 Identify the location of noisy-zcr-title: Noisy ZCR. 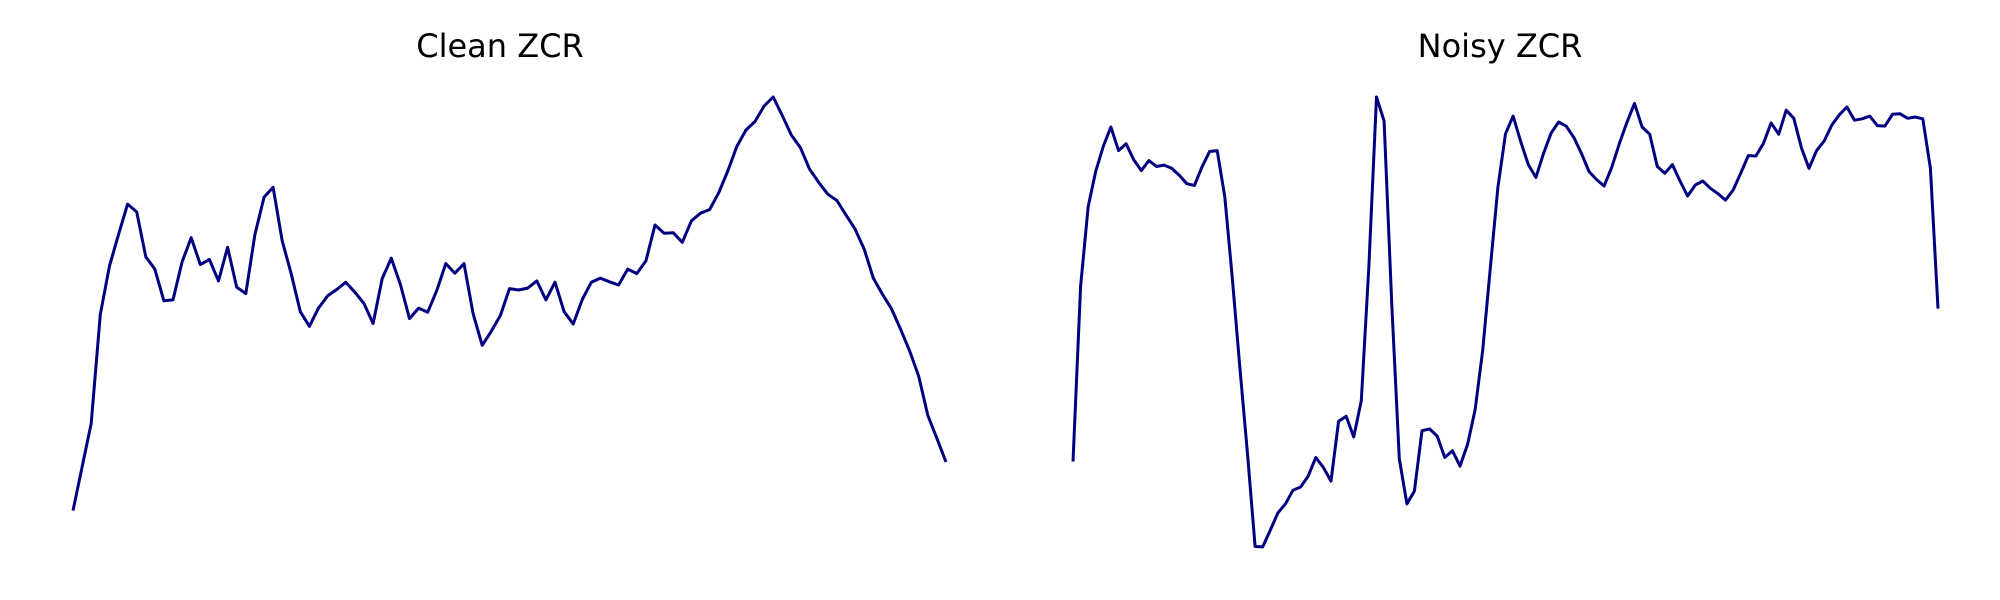
(1500, 46).